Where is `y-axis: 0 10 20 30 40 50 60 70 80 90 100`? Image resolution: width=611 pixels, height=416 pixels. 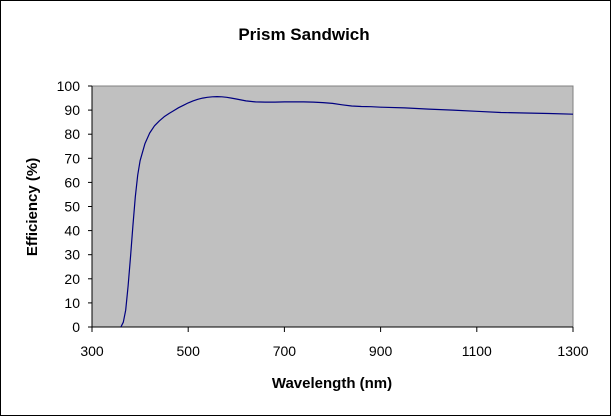
y-axis: 0 10 20 30 40 50 60 70 80 90 100 is located at coordinates (75, 206).